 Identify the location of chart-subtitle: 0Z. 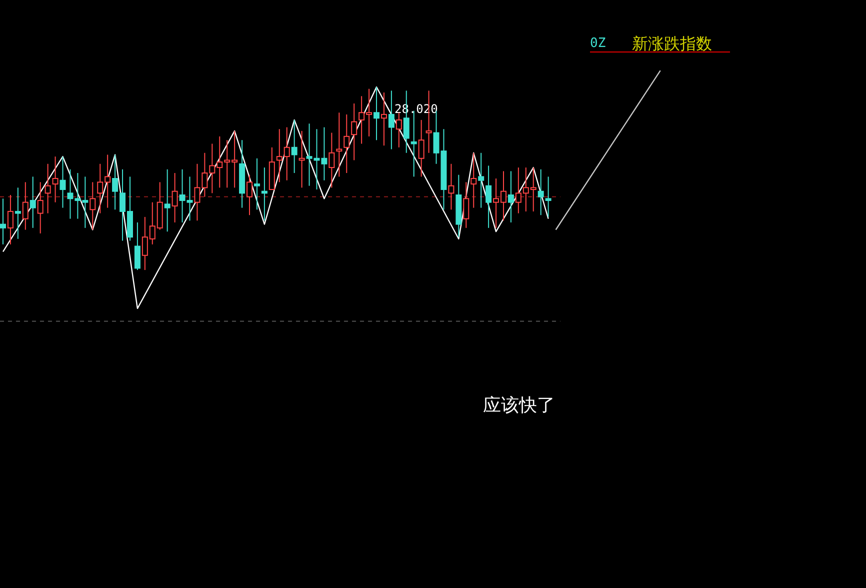
(598, 43).